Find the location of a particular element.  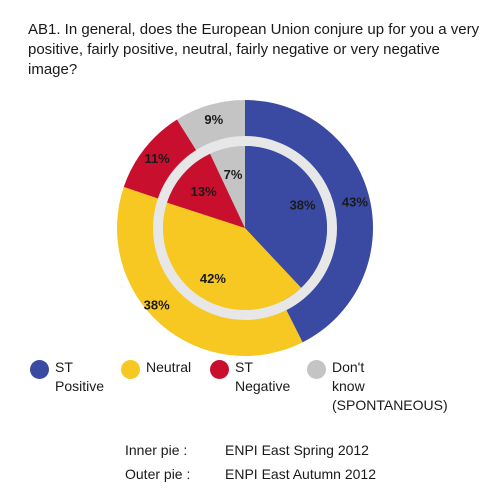

inner-label-st-negative: 13% is located at coordinates (204, 191).